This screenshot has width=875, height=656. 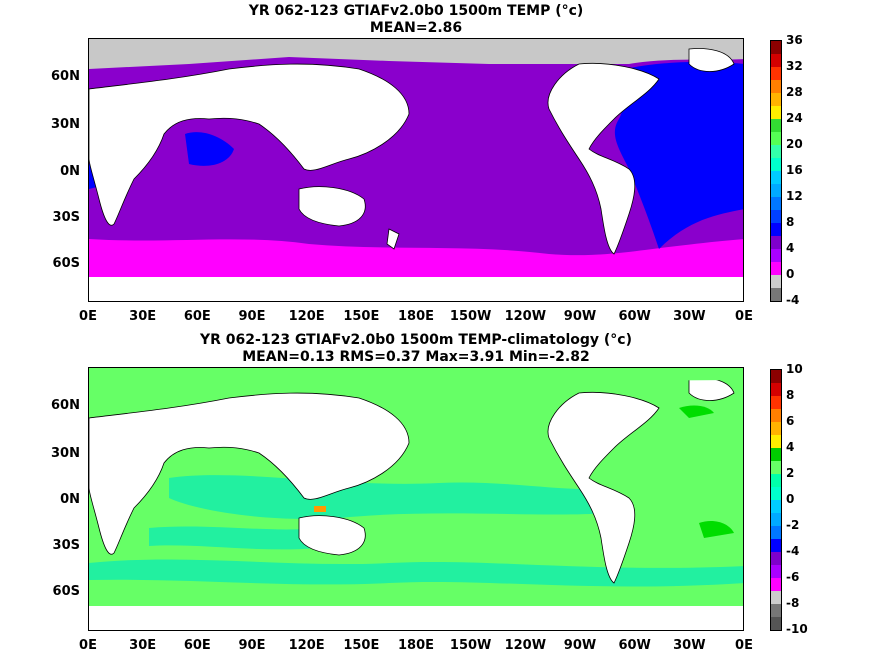 What do you see at coordinates (416, 316) in the screenshot?
I see `panel1-lon-label: 180E` at bounding box center [416, 316].